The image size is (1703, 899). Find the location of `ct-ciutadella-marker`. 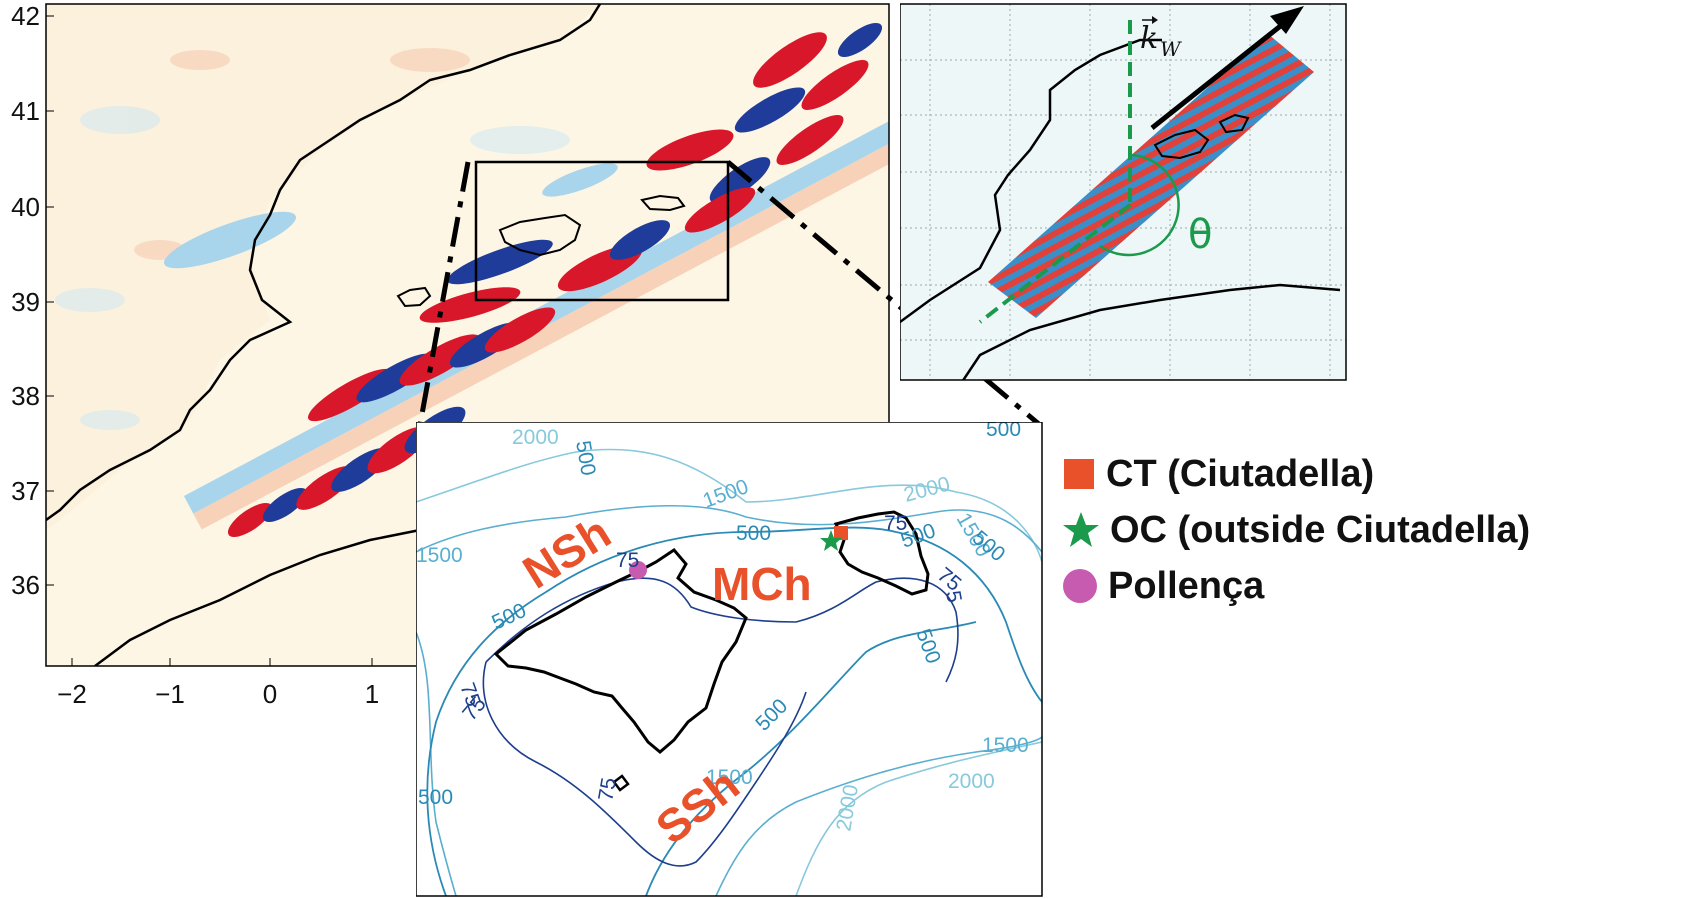

ct-ciutadella-marker is located at coordinates (841, 533).